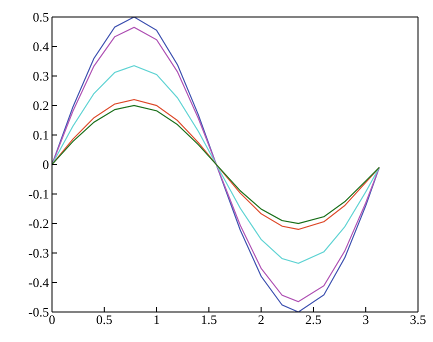 The height and width of the screenshot is (342, 433). Describe the element at coordinates (38, 224) in the screenshot. I see `y-tick-label: -0.2` at that location.